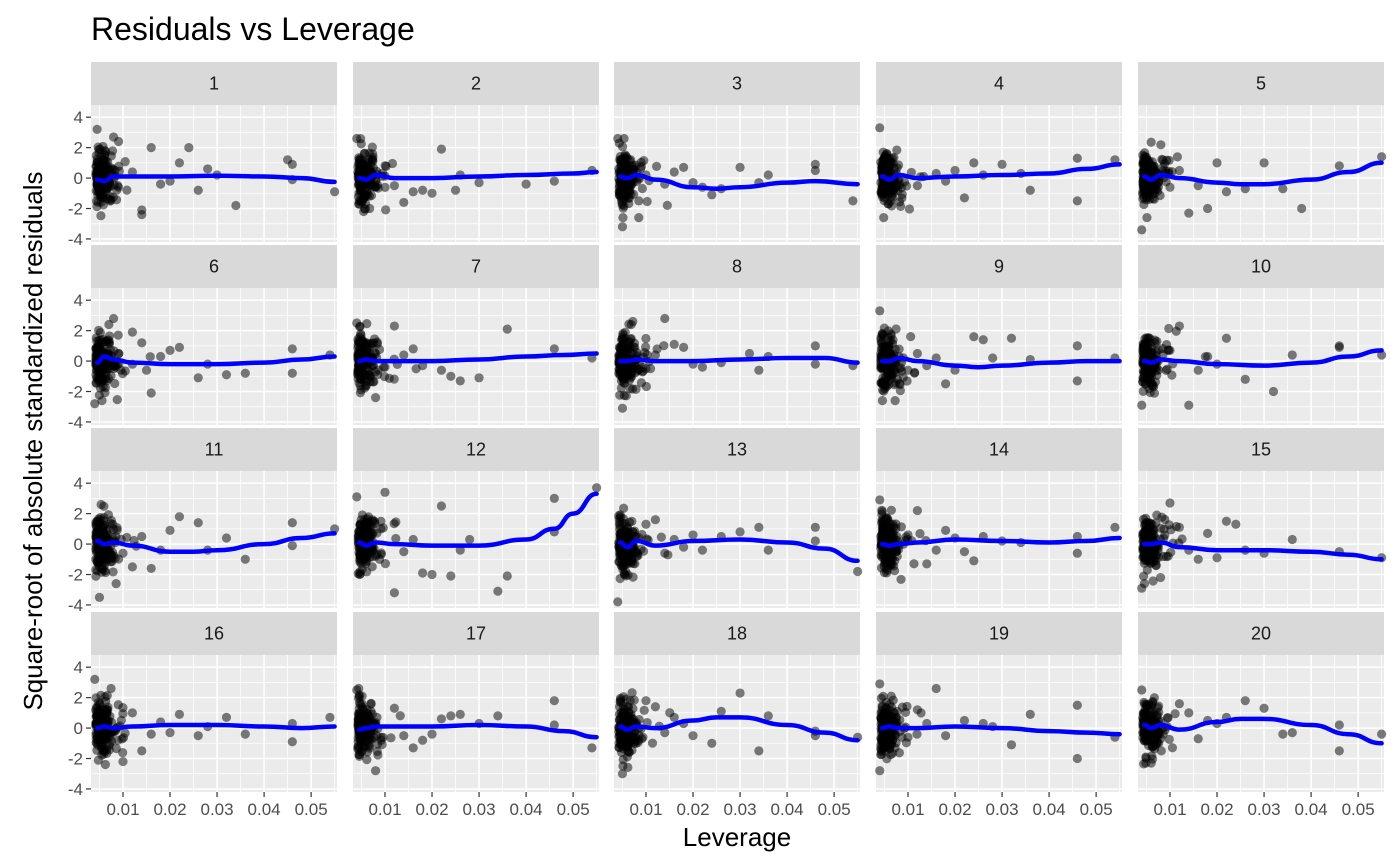 The height and width of the screenshot is (866, 1400). I want to click on x-tick-label: 0.03, so click(740, 809).